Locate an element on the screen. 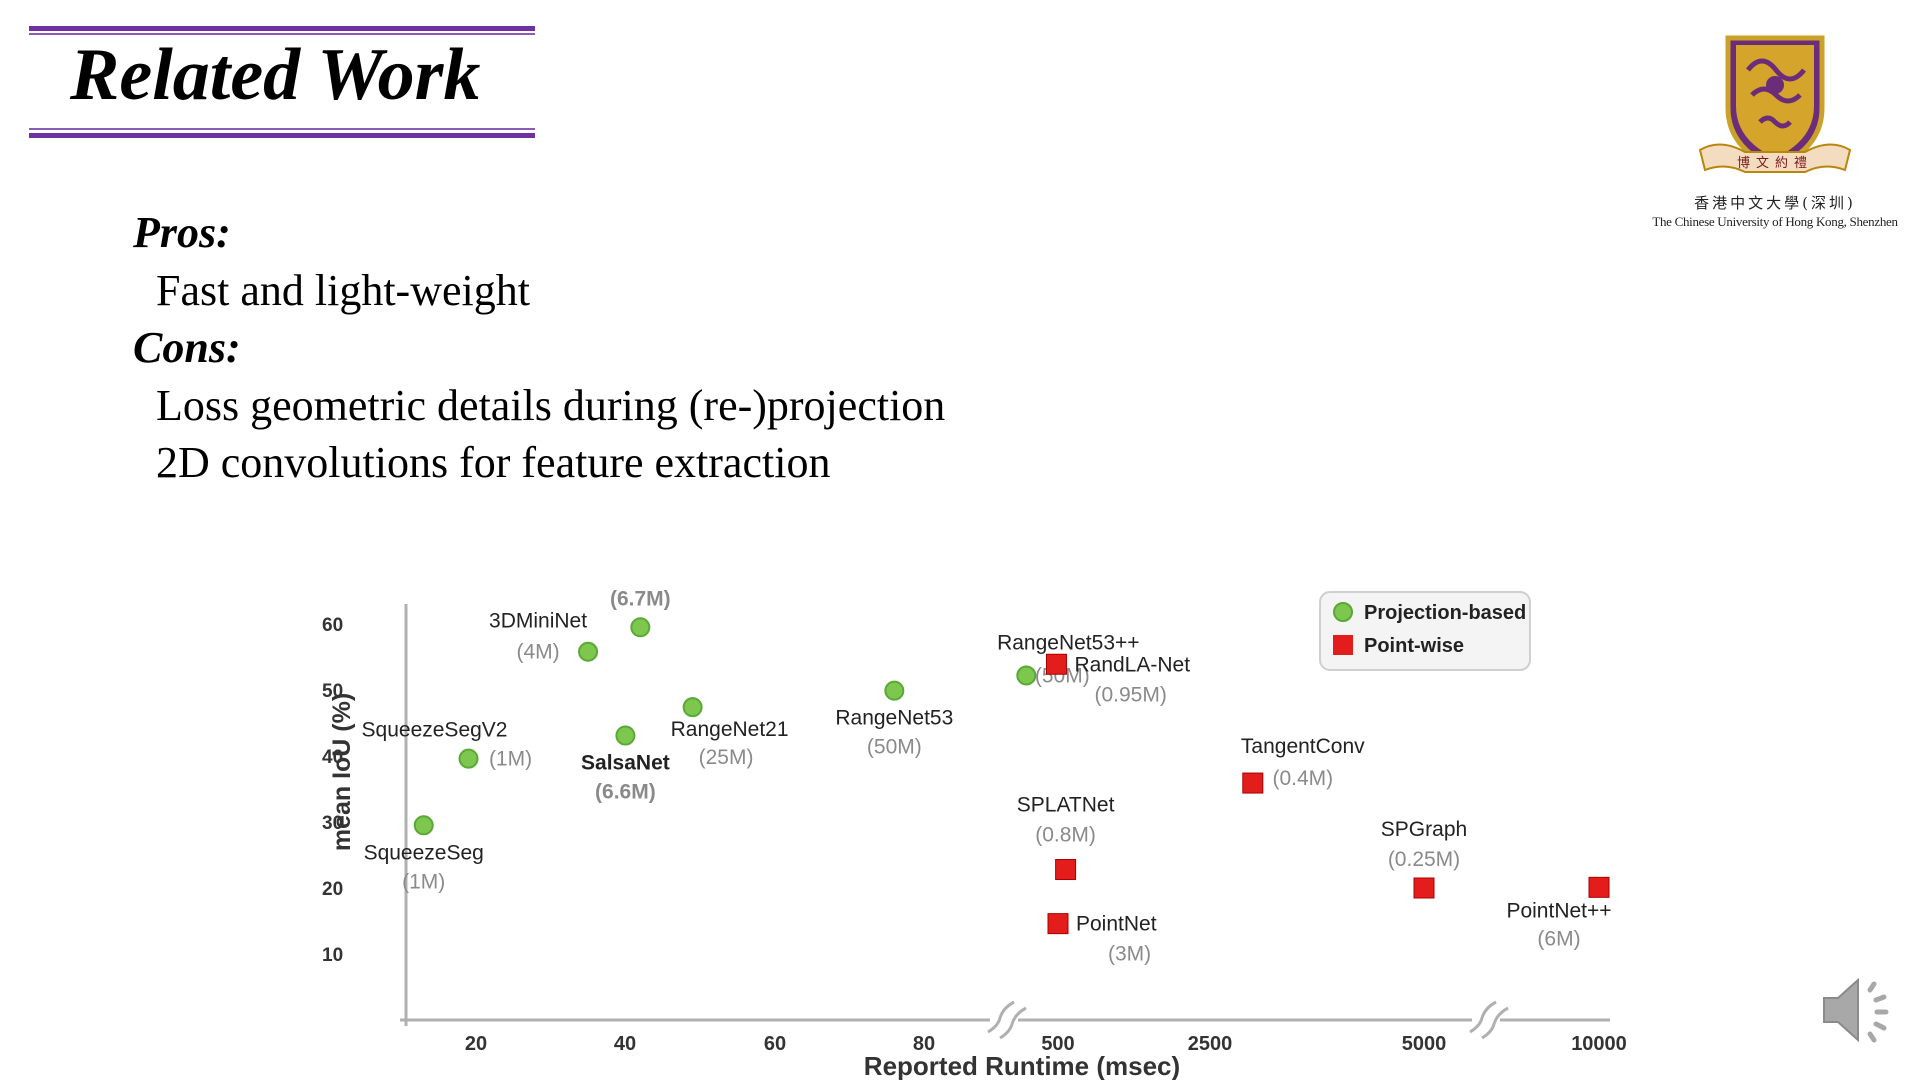 This screenshot has width=1920, height=1080. legend-marker-square is located at coordinates (1343, 645).